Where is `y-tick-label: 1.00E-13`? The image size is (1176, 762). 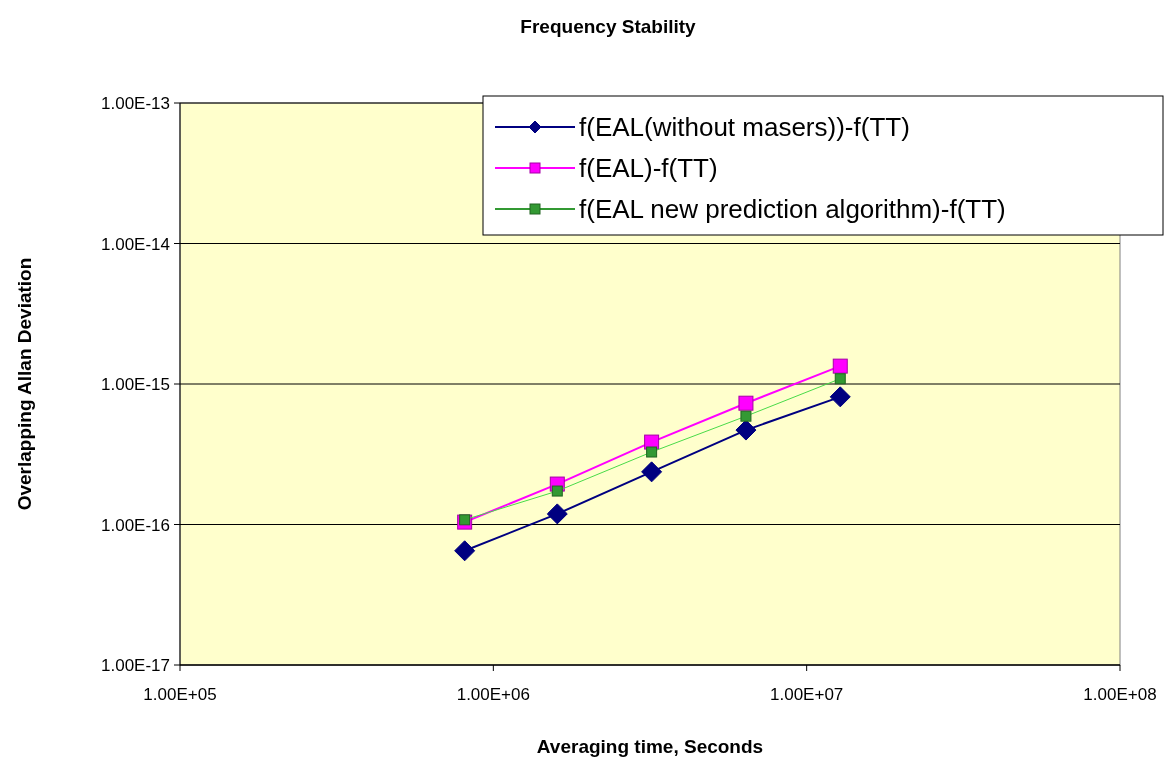 y-tick-label: 1.00E-13 is located at coordinates (135, 103).